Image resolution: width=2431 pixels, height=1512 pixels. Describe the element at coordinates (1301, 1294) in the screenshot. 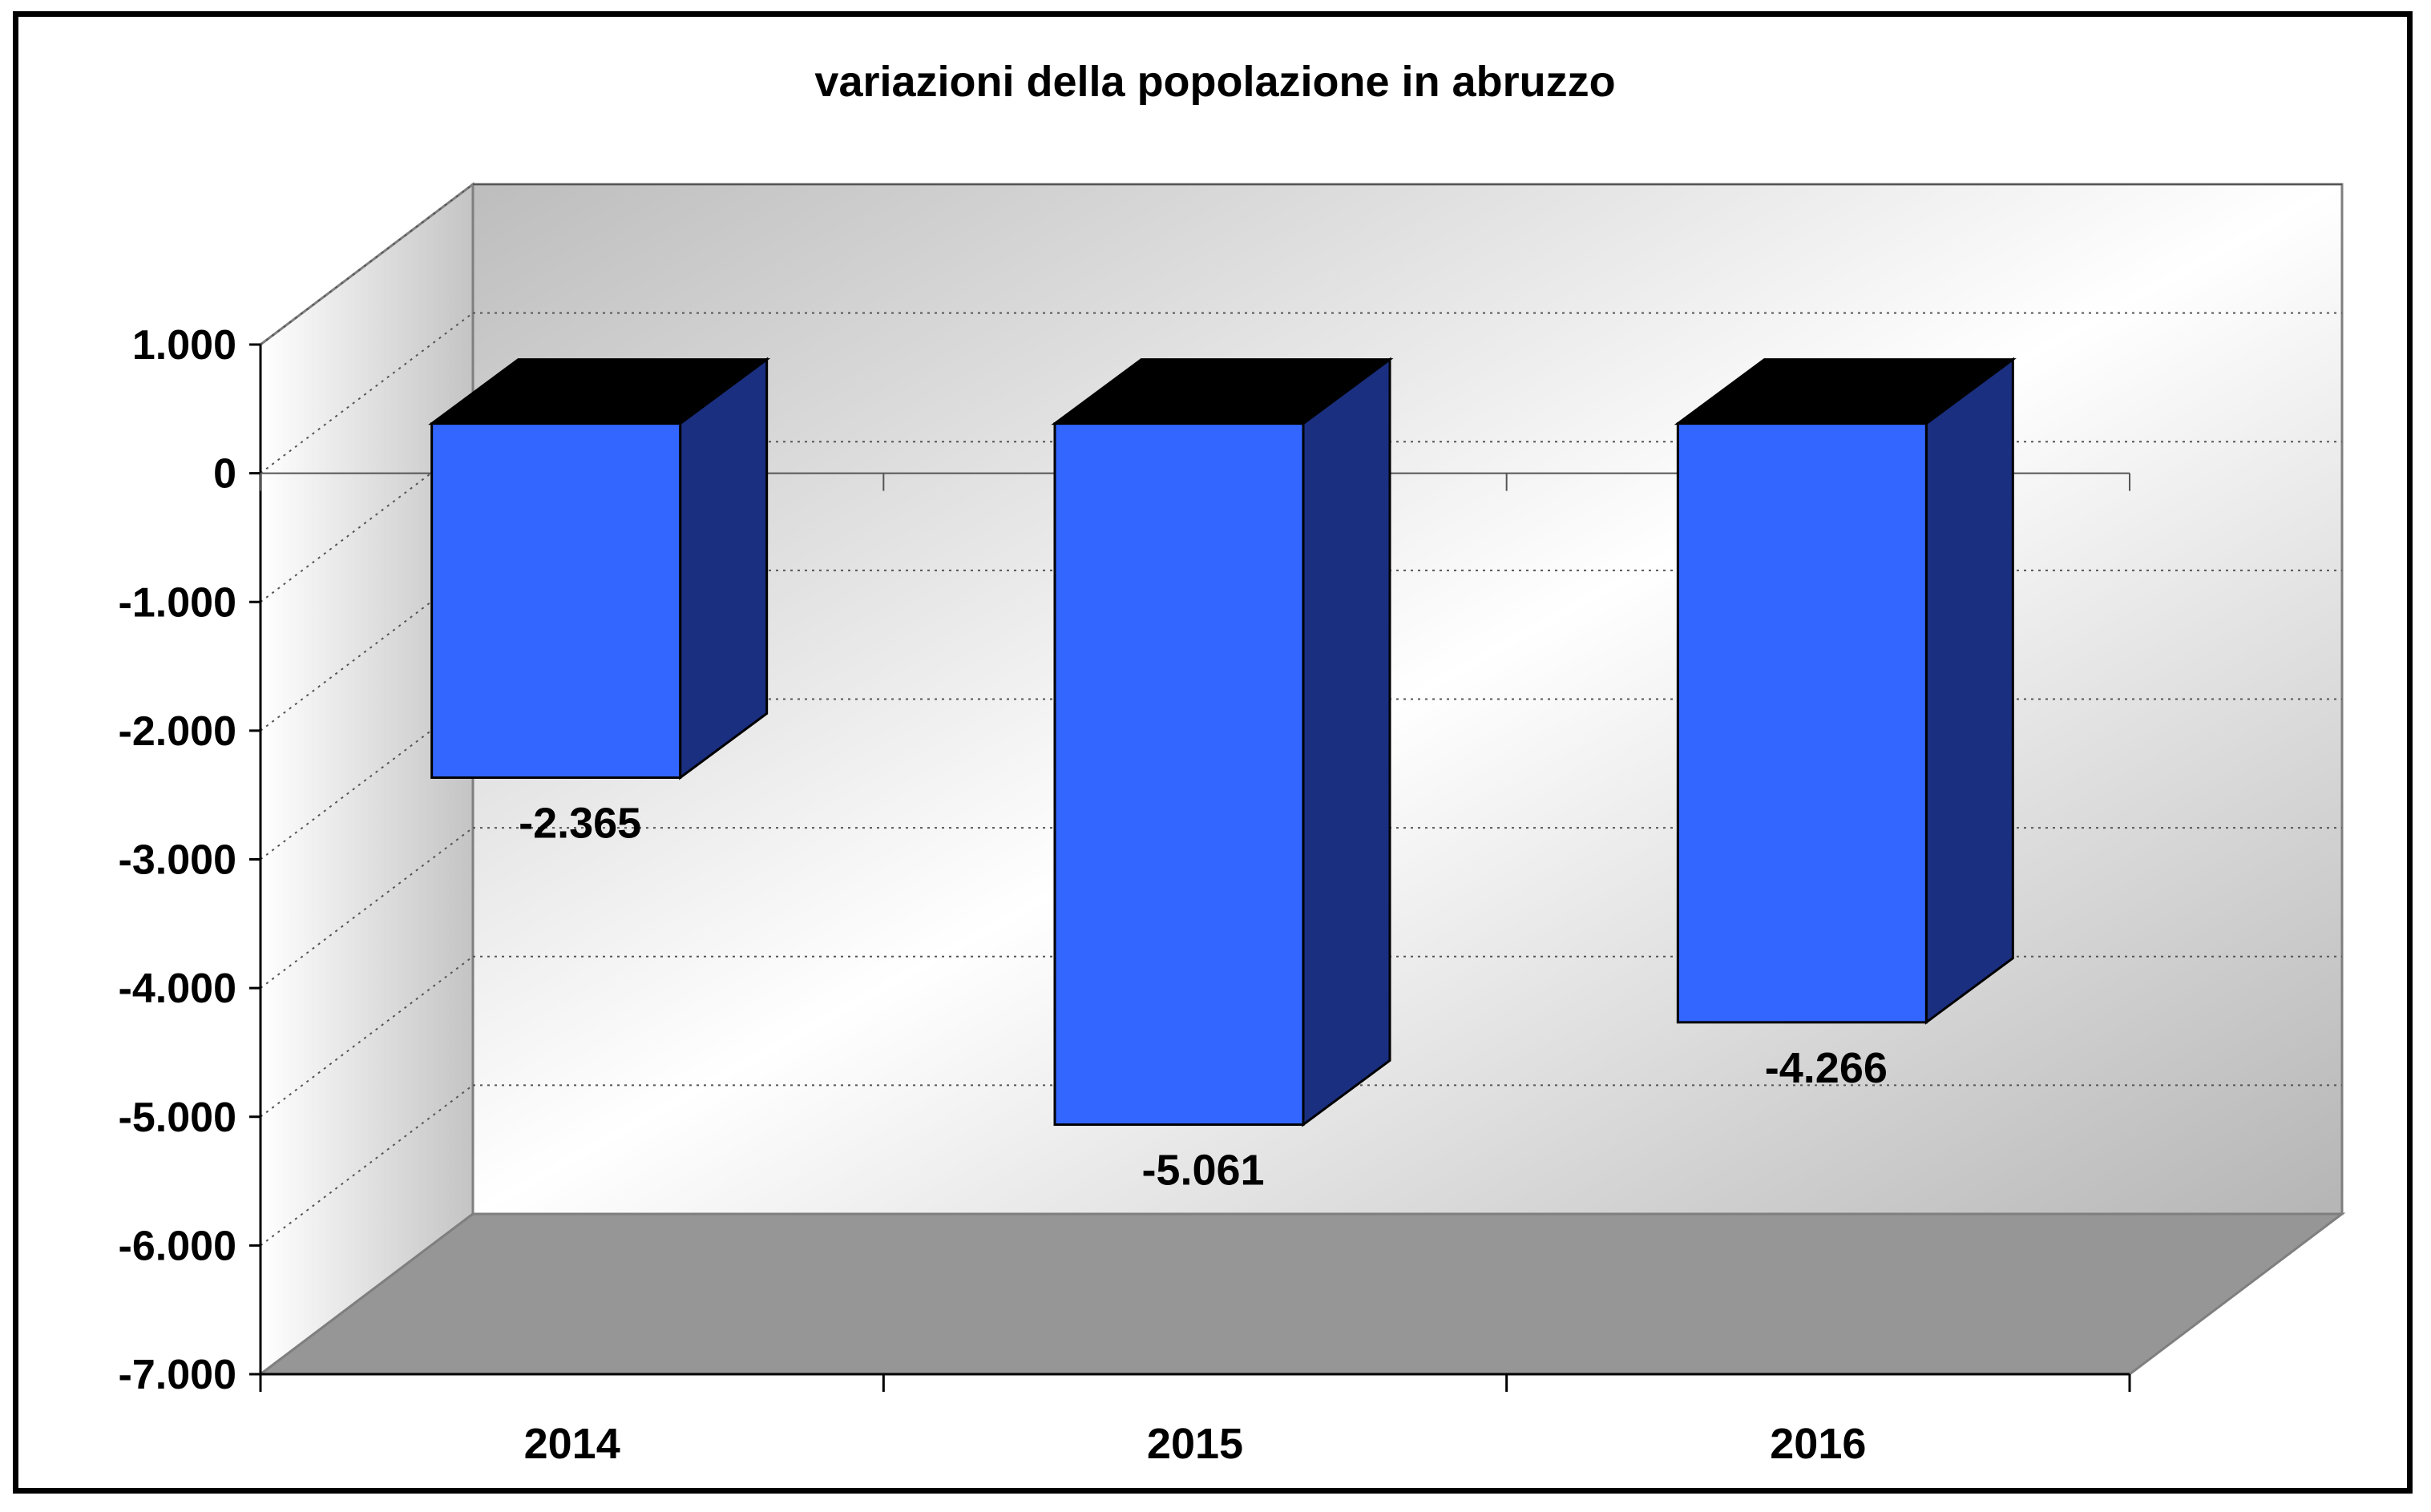

I see `floor` at that location.